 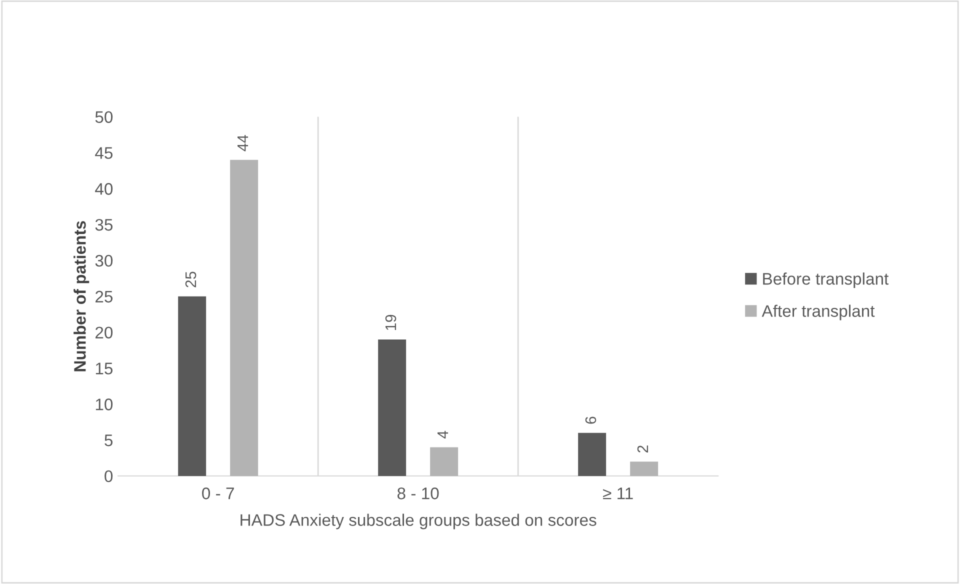 I want to click on legend-label: Before transplant, so click(x=826, y=280).